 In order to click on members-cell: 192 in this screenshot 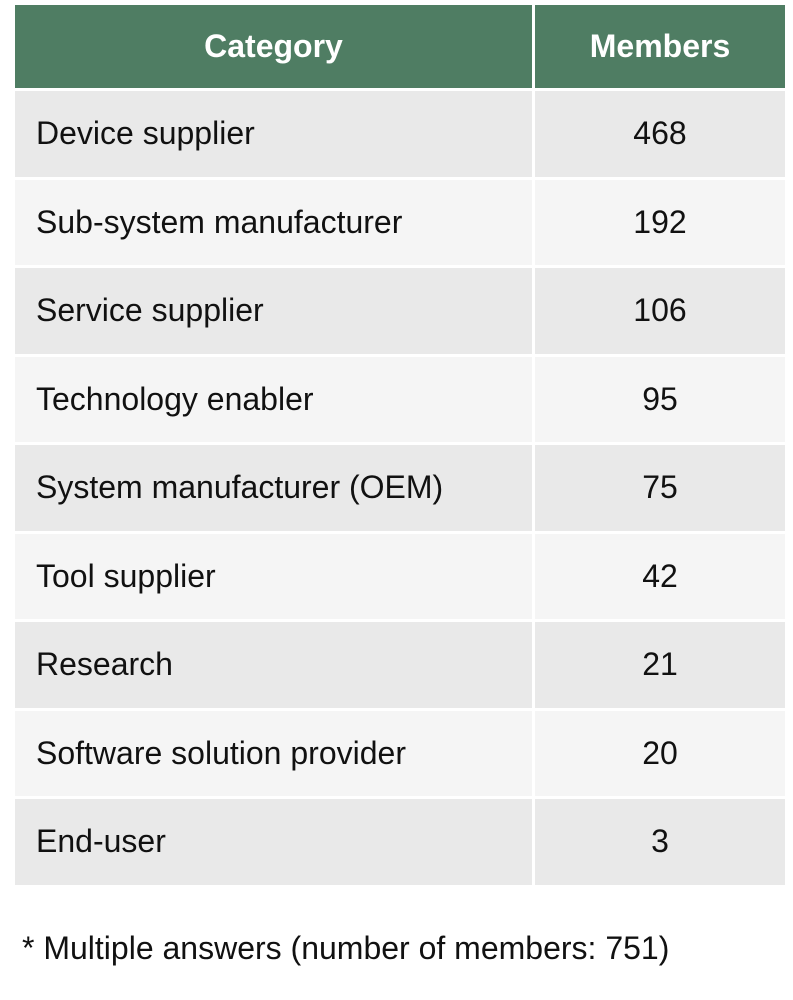, I will do `click(660, 222)`.